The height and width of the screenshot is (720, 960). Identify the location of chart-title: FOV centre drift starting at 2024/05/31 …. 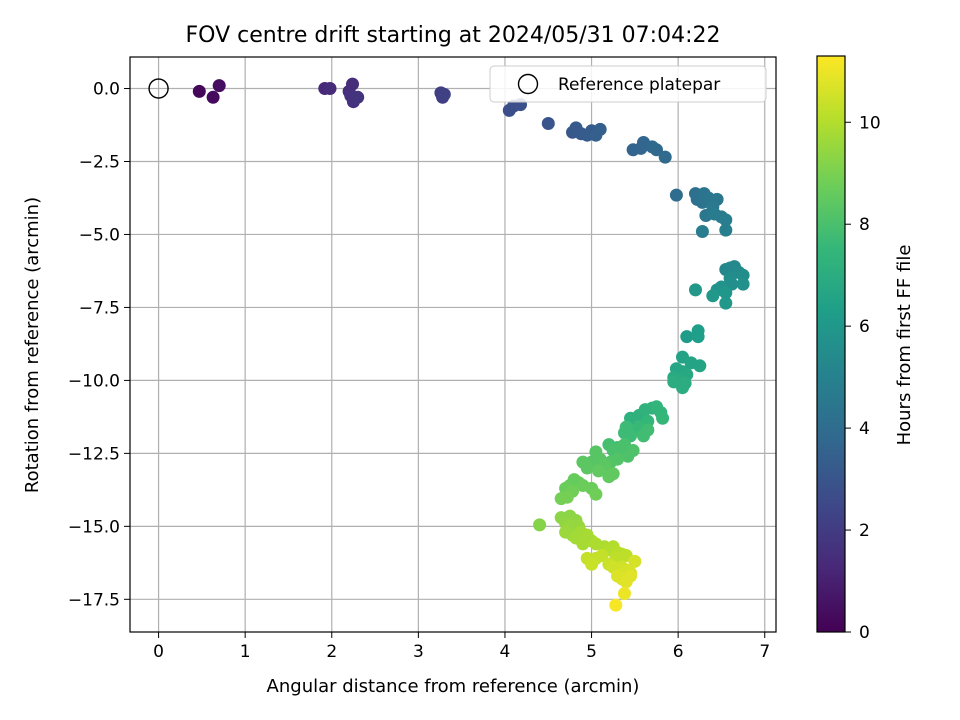
(453, 35).